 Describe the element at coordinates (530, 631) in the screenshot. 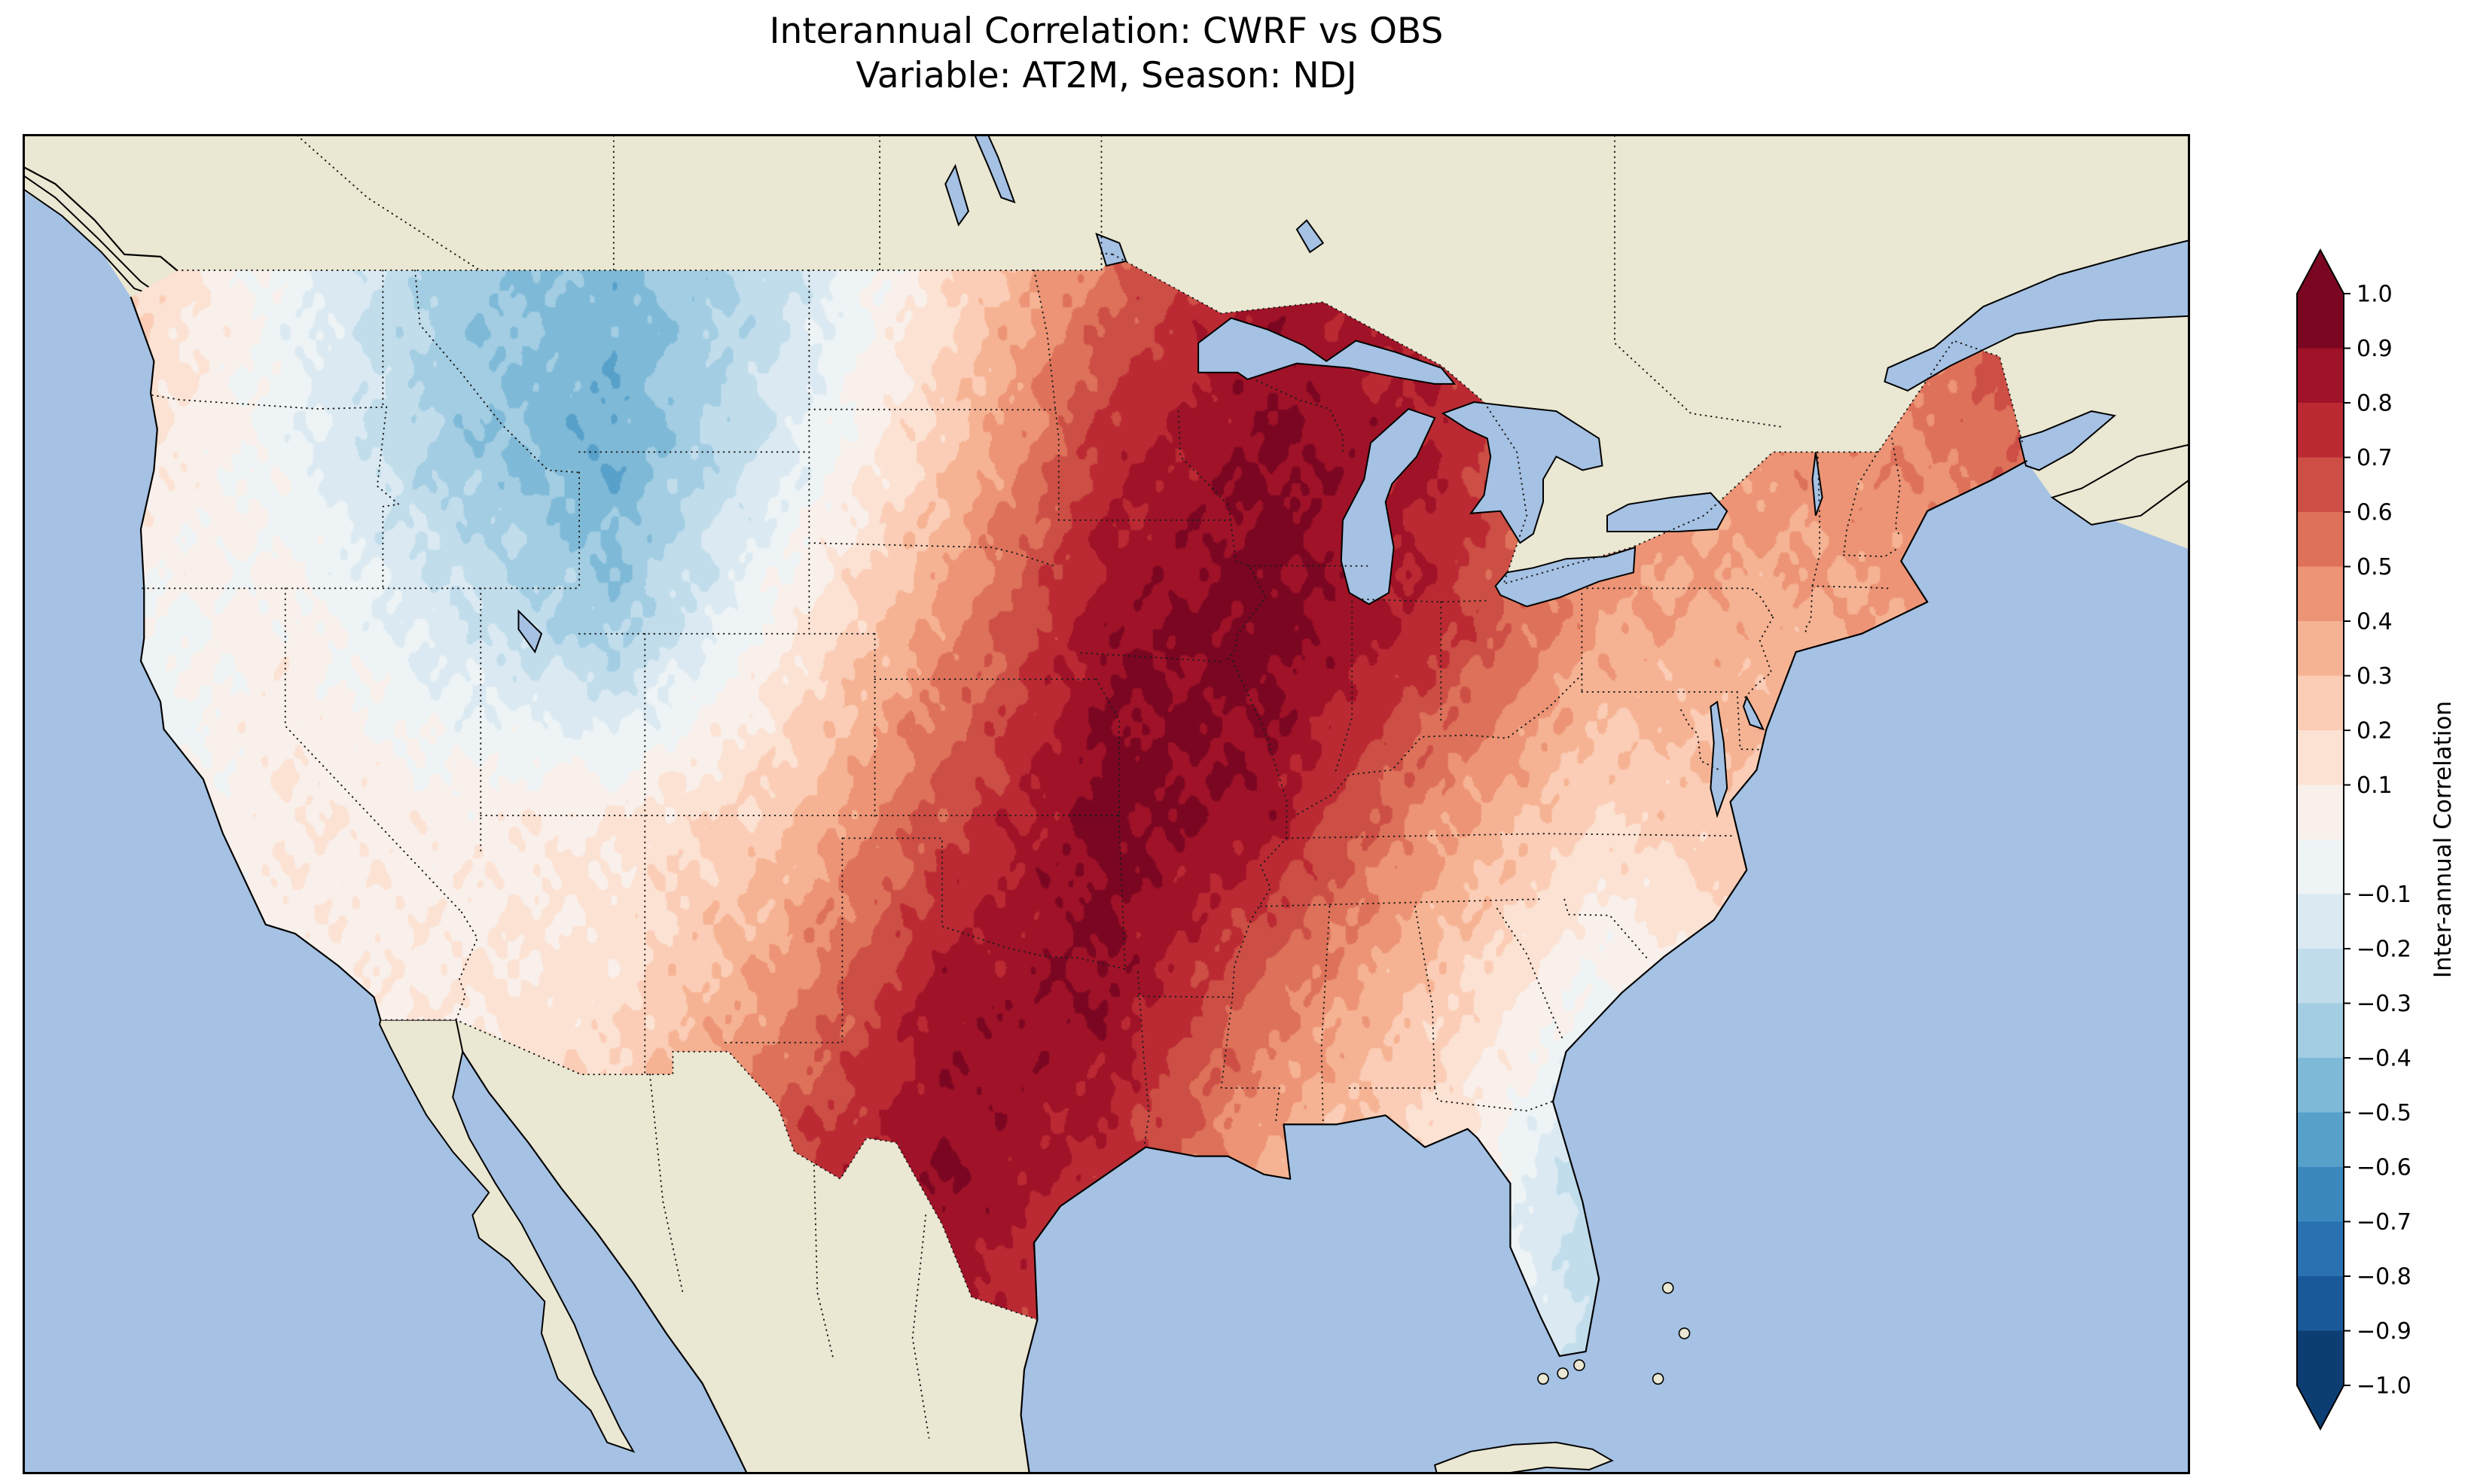

I see `lake-saltlake` at that location.